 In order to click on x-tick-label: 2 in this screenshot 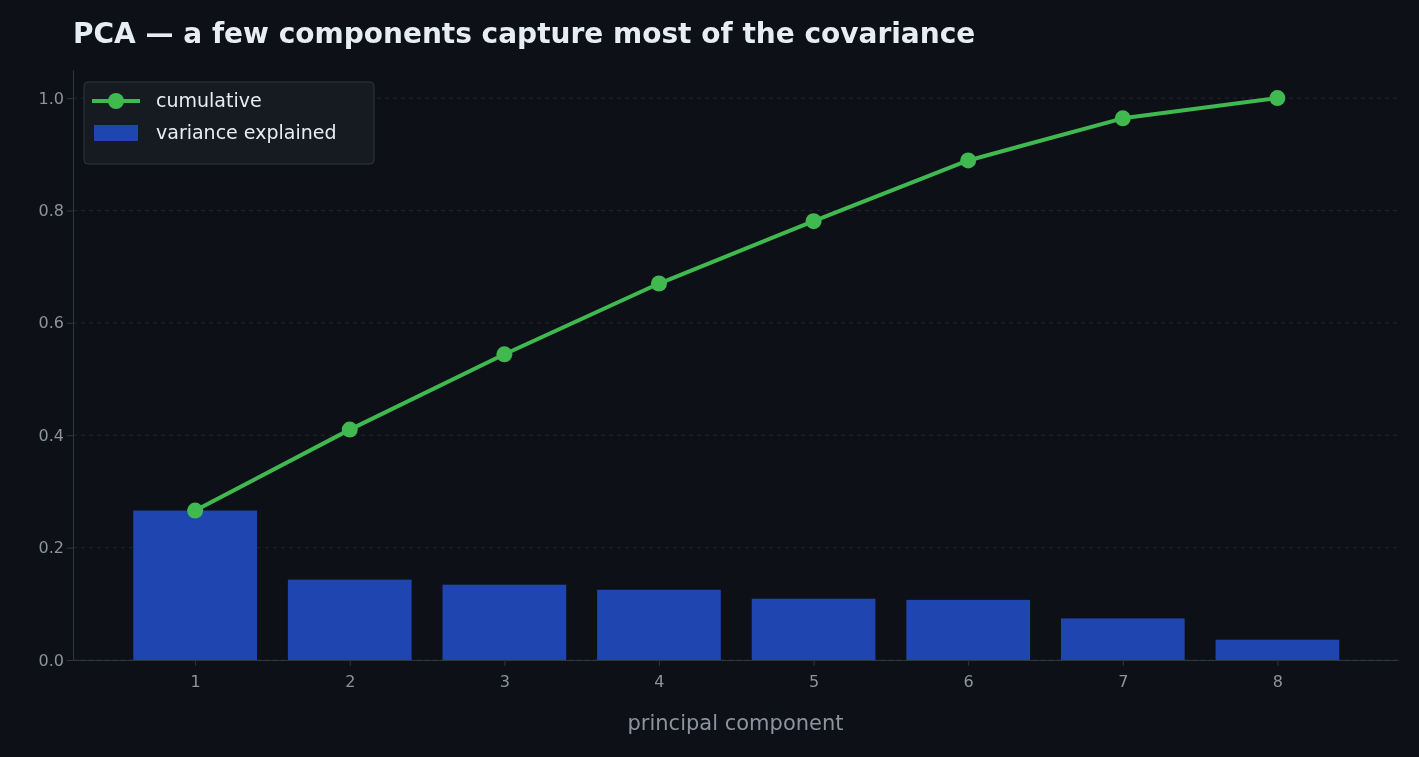, I will do `click(350, 681)`.